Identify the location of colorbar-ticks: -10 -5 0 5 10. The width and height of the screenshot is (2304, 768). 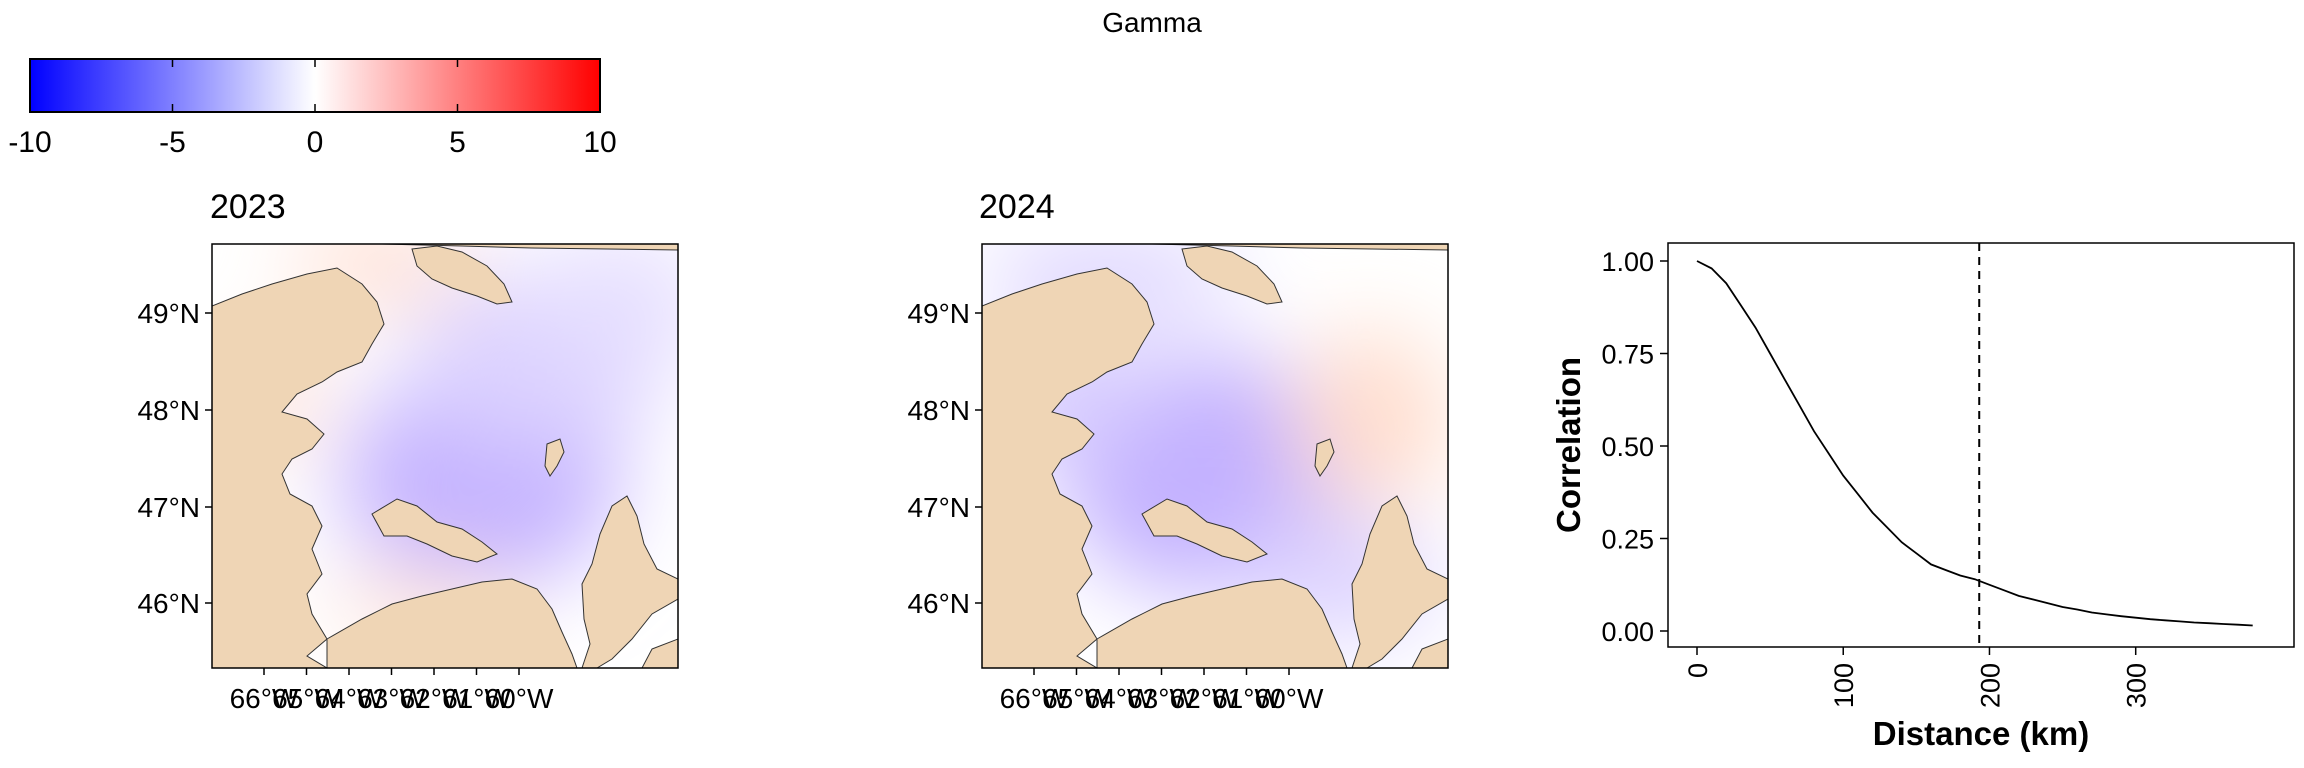
(312, 109).